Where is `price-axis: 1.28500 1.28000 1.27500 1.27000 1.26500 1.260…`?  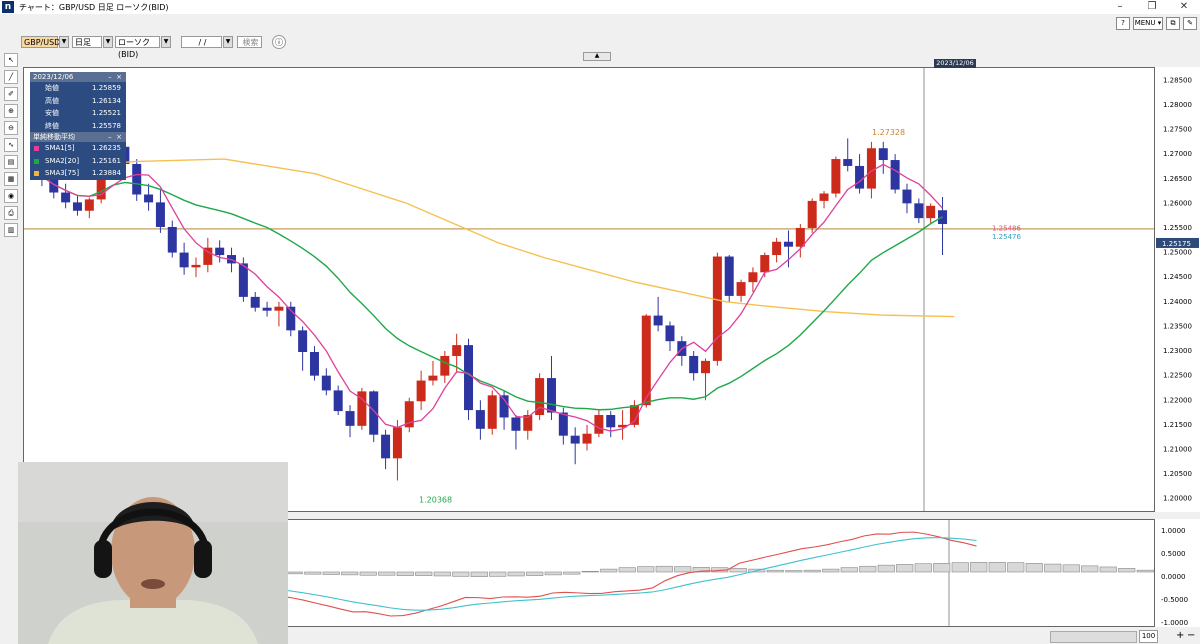
price-axis: 1.28500 1.28000 1.27500 1.27000 1.26500 1.260… is located at coordinates (1177, 289).